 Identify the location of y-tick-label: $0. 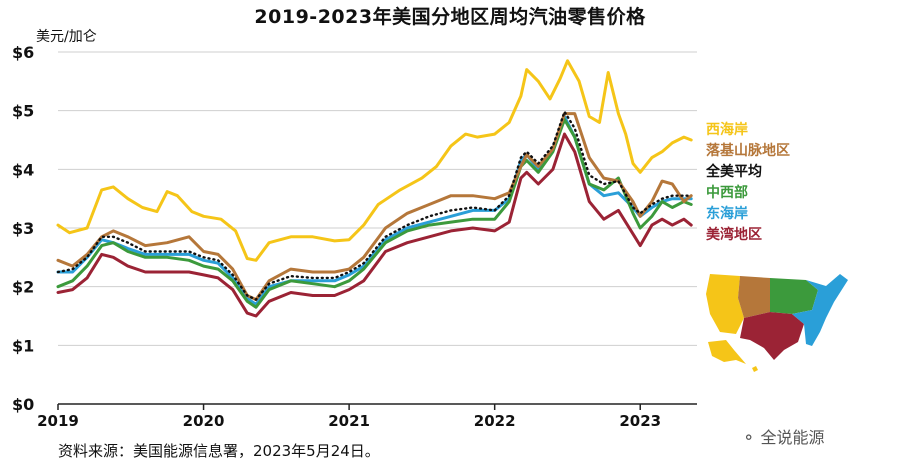
(23, 404).